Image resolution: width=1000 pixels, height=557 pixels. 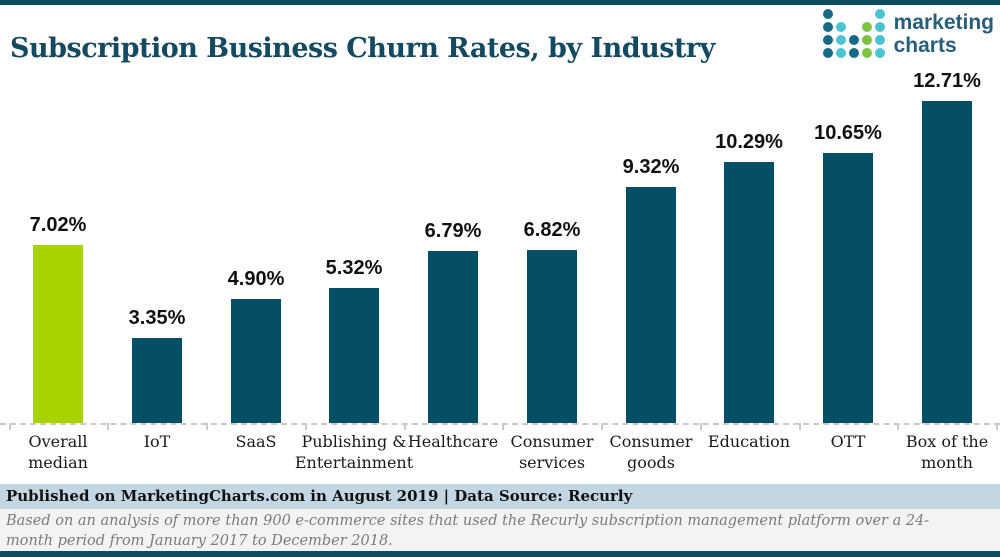 What do you see at coordinates (157, 441) in the screenshot?
I see `axis-label-iot: IoT` at bounding box center [157, 441].